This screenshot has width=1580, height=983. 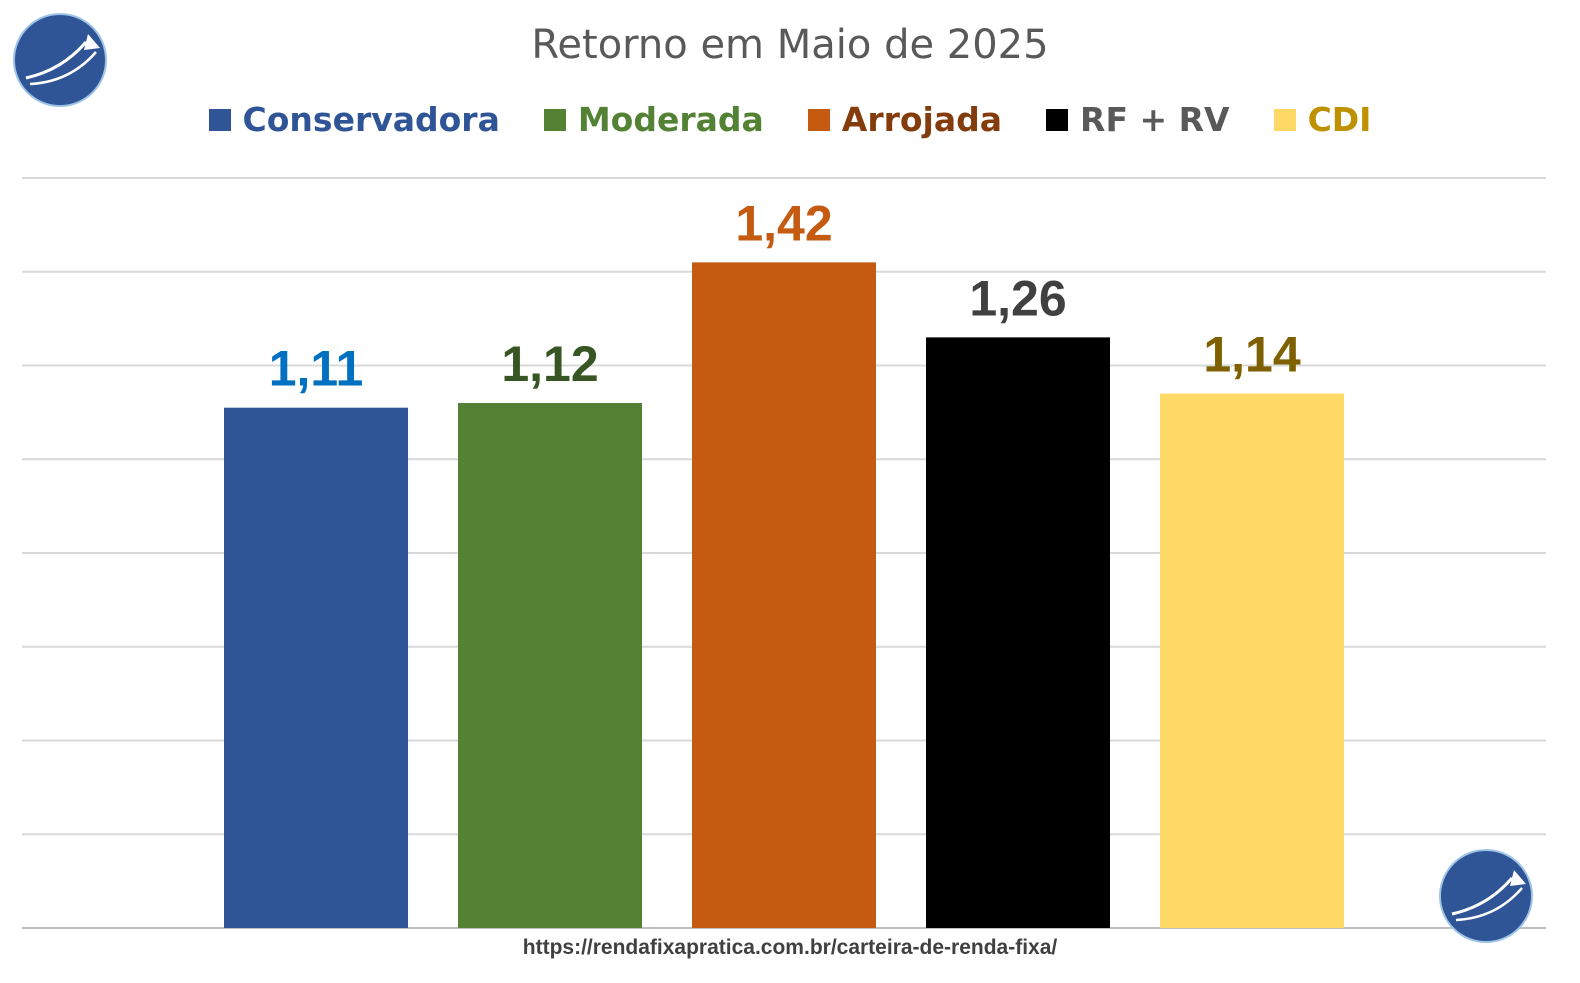 I want to click on legend-label: Arrojada, so click(x=922, y=119).